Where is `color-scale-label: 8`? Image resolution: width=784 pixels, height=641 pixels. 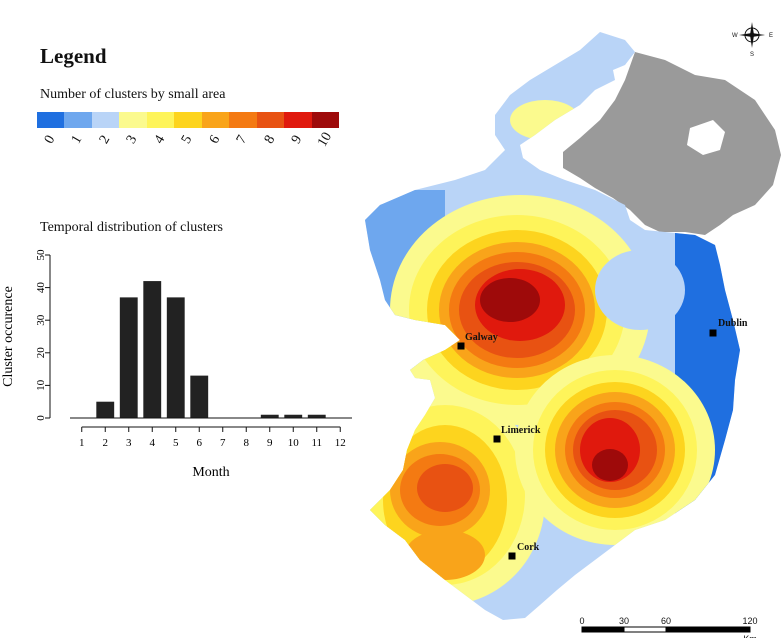 color-scale-label: 8 is located at coordinates (269, 139).